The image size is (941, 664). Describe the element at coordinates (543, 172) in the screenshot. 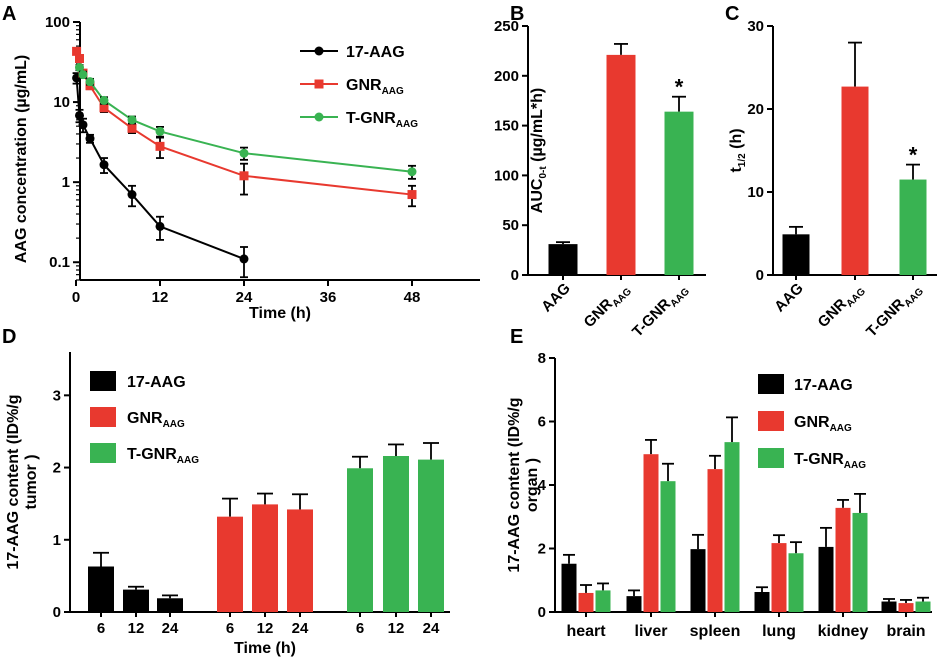

I see `B-y-title-sub: 0-t` at that location.